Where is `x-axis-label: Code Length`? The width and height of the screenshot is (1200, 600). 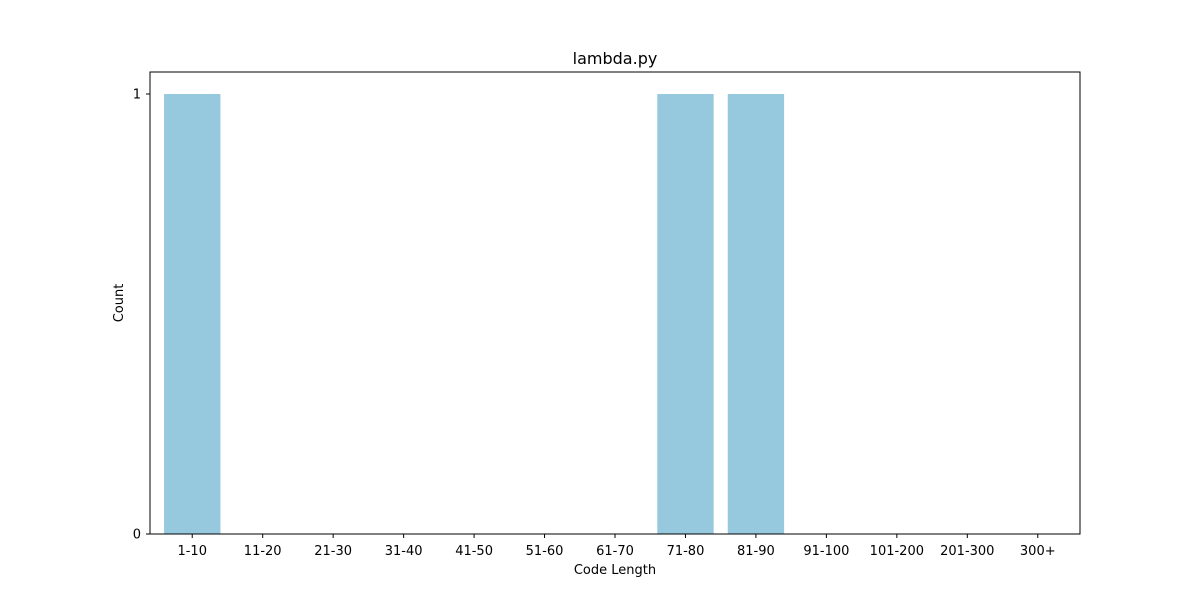
x-axis-label: Code Length is located at coordinates (615, 570).